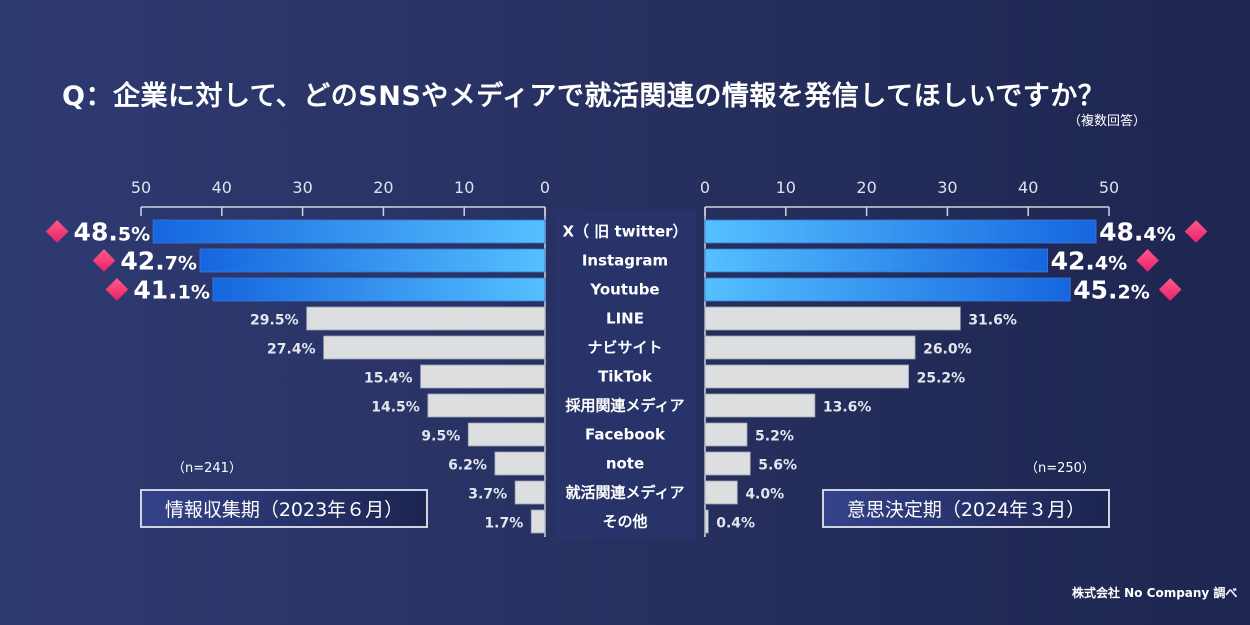 The image size is (1250, 625). I want to click on left-value-label: 41.1%, so click(171, 290).